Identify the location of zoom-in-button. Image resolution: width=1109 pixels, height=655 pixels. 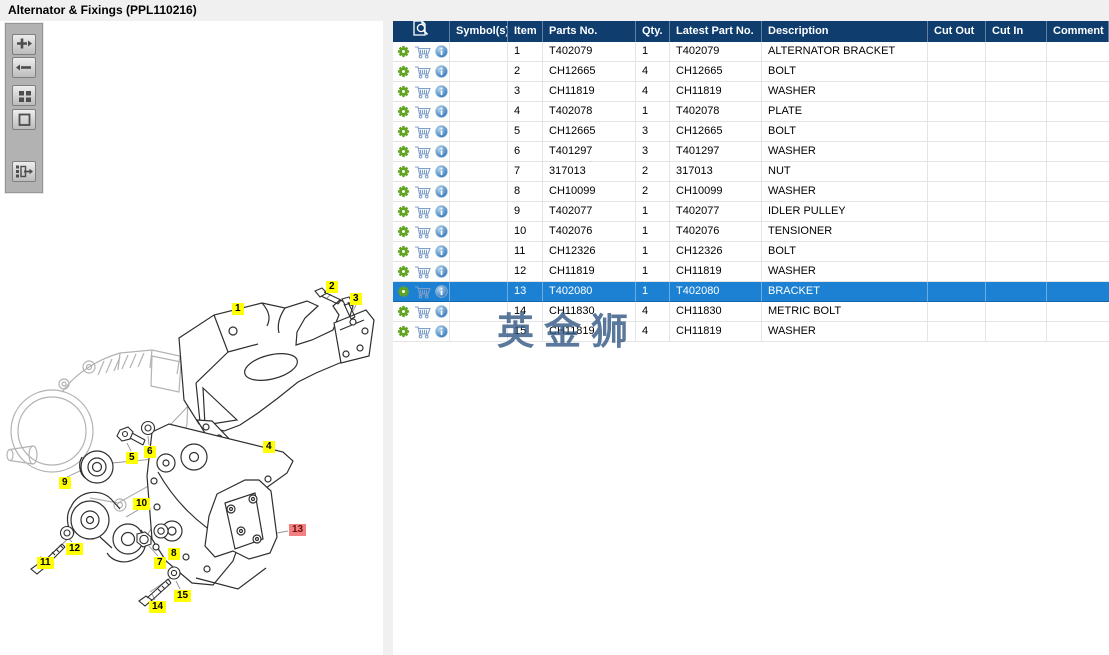
(24, 44).